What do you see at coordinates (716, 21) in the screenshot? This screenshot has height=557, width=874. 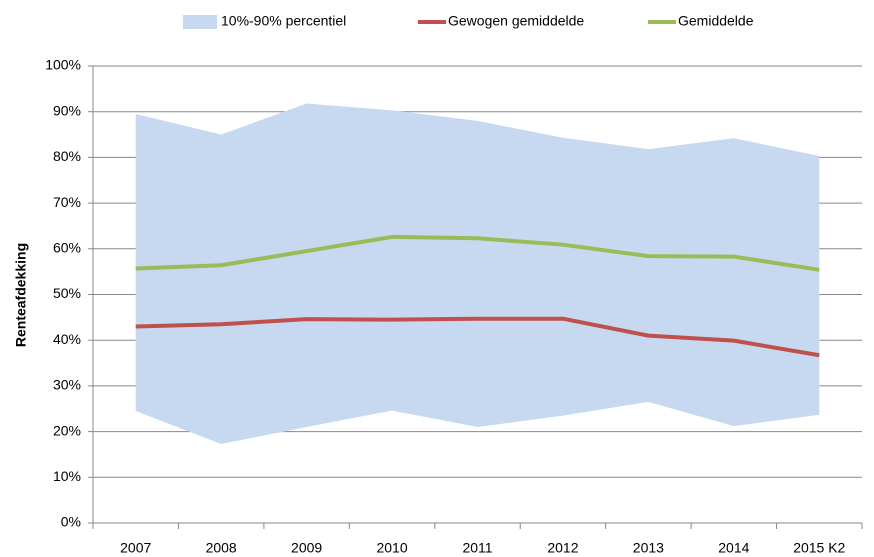 I see `legend-label: Gemiddelde` at bounding box center [716, 21].